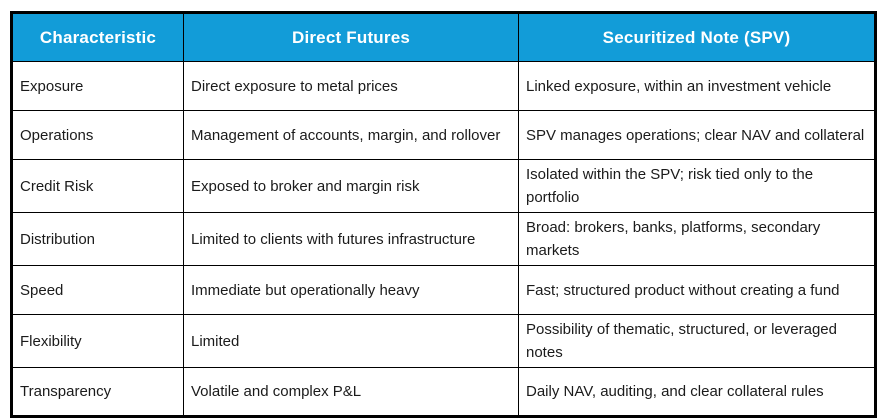 This screenshot has width=886, height=418. What do you see at coordinates (351, 186) in the screenshot?
I see `cell-direct-futures: Exposed to broker and margin risk` at bounding box center [351, 186].